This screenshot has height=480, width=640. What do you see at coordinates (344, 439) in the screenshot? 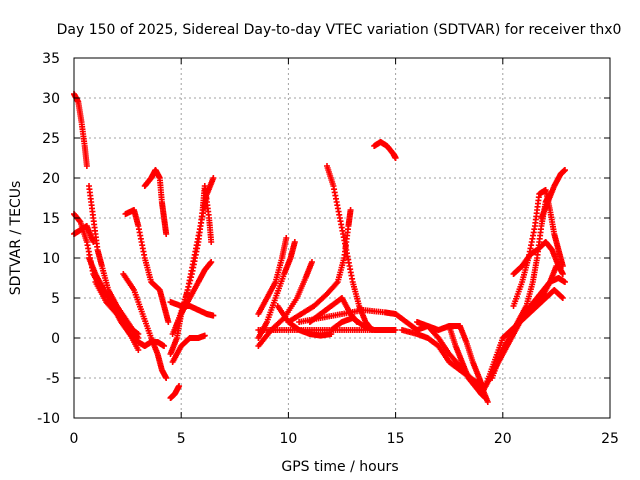
I see `x-tick-labels: 0 5 10 15 20 25` at bounding box center [344, 439].